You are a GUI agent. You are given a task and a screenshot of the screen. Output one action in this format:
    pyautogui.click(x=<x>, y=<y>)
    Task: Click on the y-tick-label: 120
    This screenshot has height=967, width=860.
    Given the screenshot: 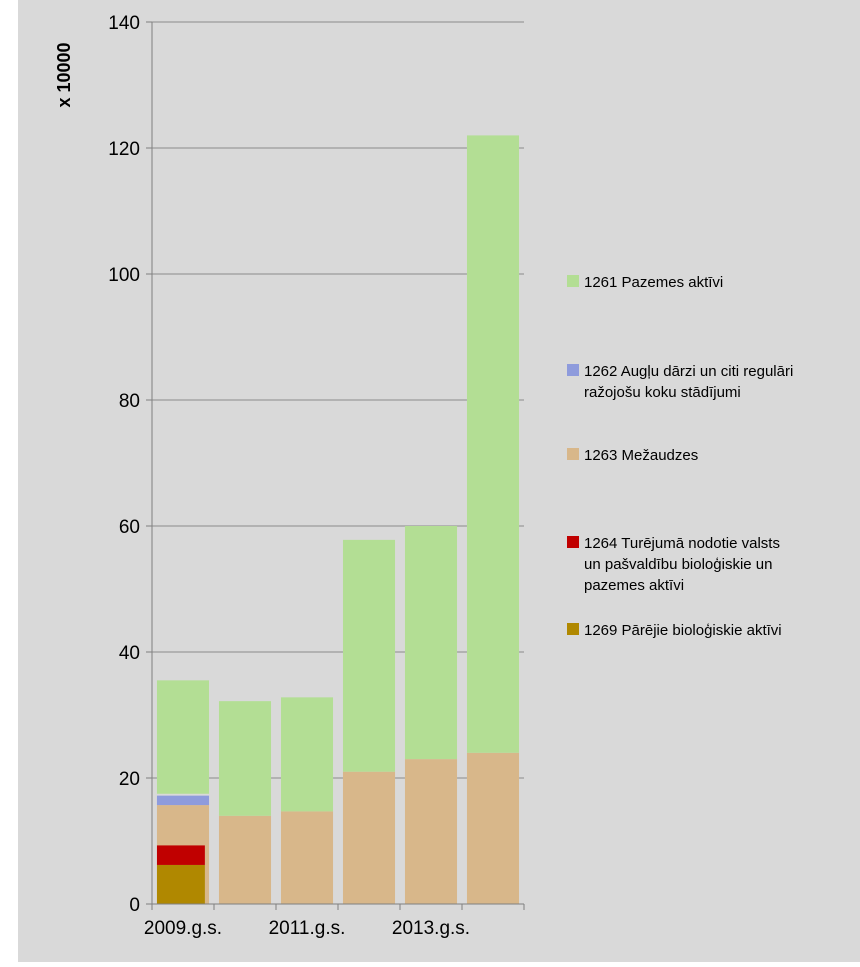 What is the action you would take?
    pyautogui.click(x=124, y=149)
    